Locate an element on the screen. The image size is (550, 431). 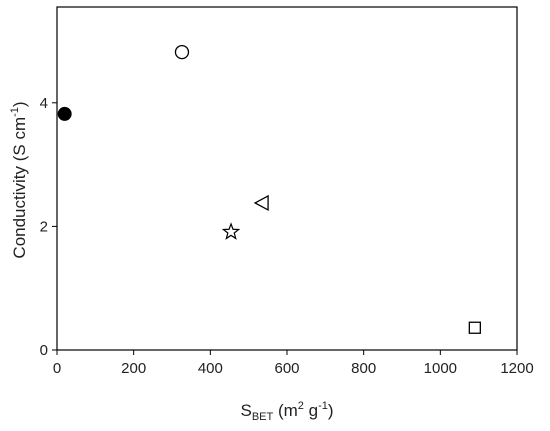
y-tick-label: 0 is located at coordinates (44, 350).